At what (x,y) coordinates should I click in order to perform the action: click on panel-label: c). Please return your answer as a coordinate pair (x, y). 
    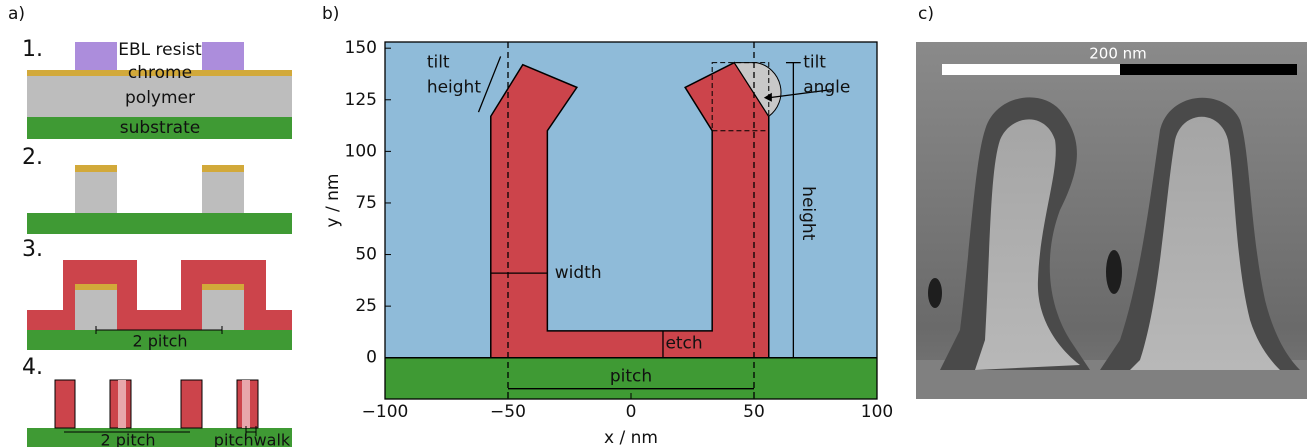
    Looking at the image, I should click on (926, 14).